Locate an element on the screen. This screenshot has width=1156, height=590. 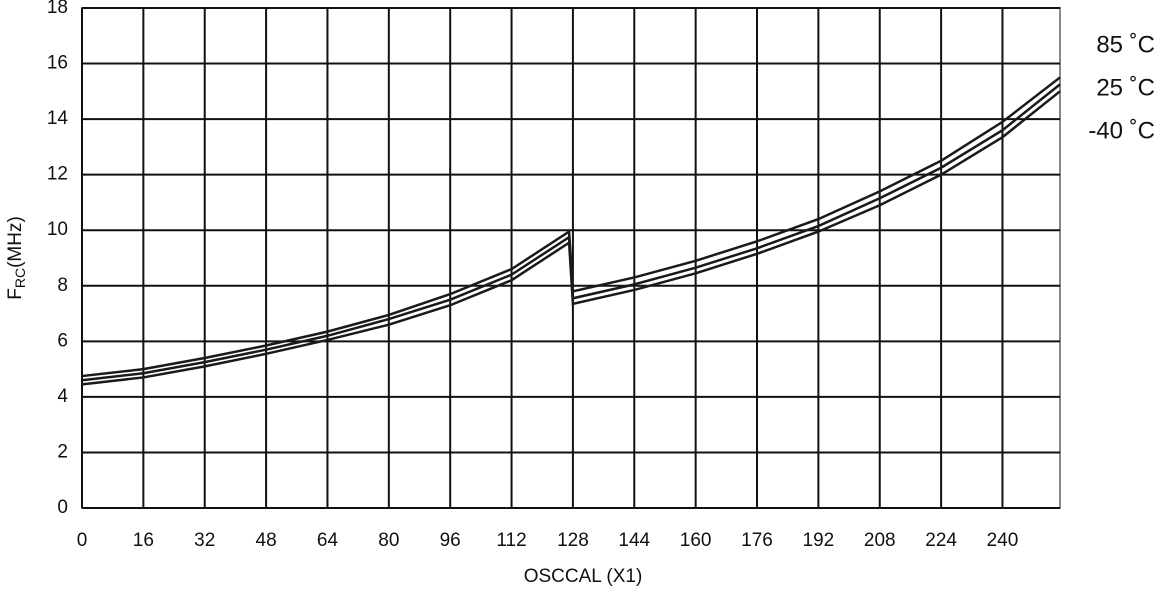
y-tick-label: 18 is located at coordinates (57, 9).